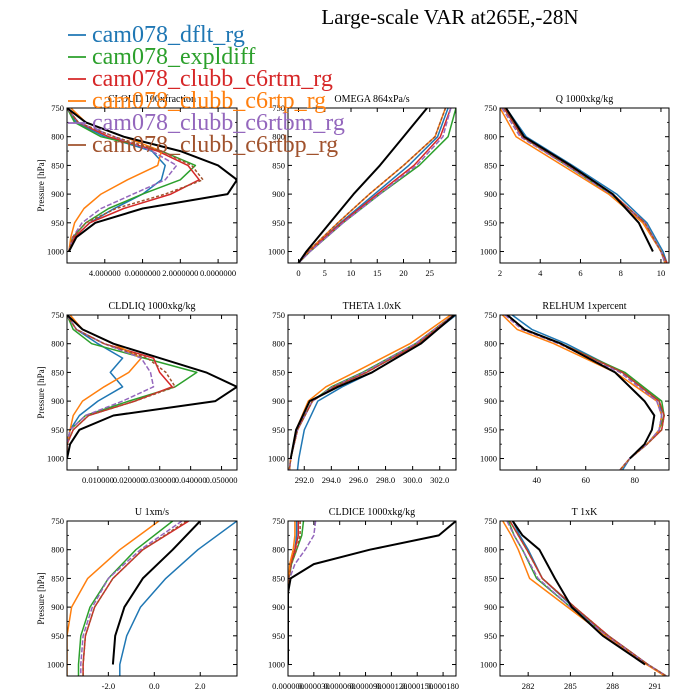 This screenshot has height=700, width=700. Describe the element at coordinates (174, 57) in the screenshot. I see `legend-entry: cam078_expldiff` at that location.